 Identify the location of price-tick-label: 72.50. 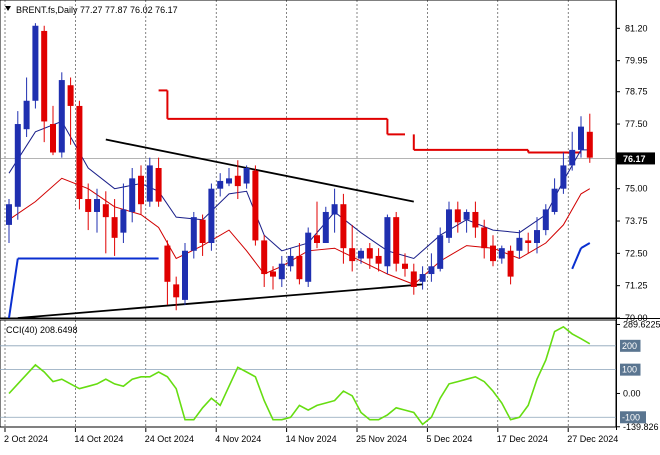
(636, 253).